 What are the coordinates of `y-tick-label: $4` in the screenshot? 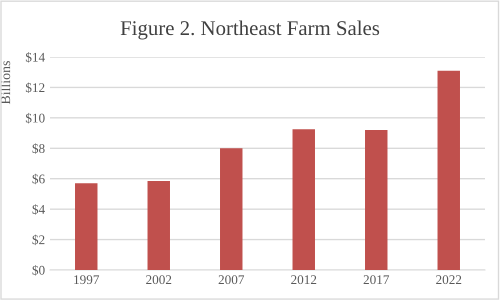 It's located at (38, 209).